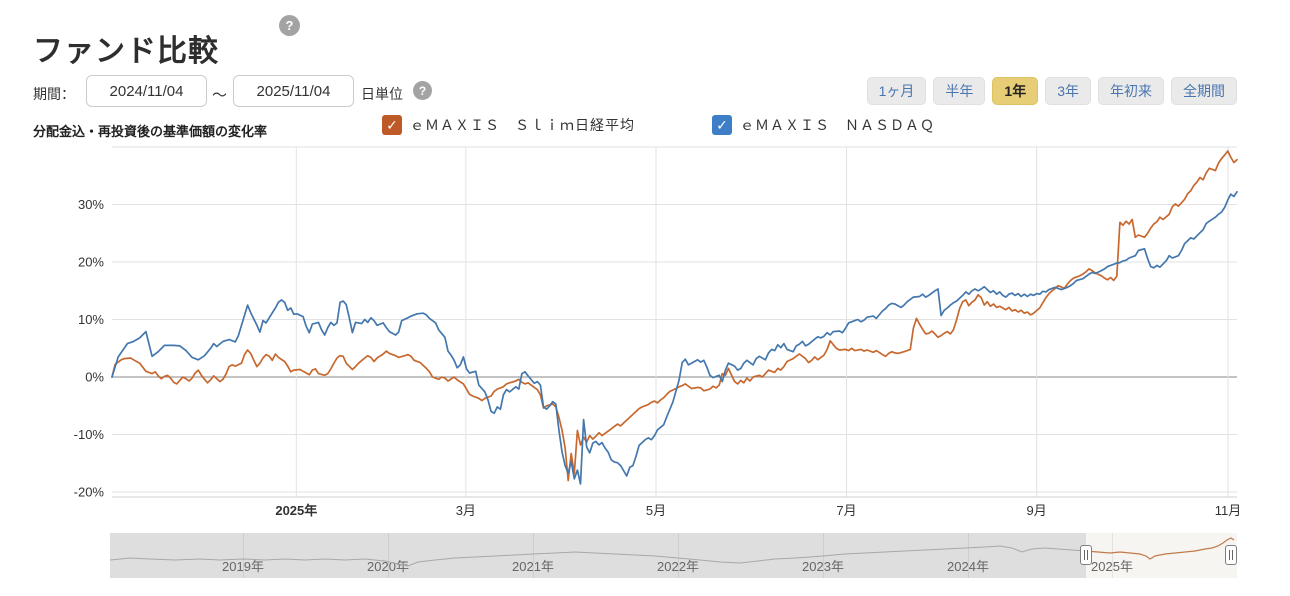 The height and width of the screenshot is (596, 1290). What do you see at coordinates (91, 319) in the screenshot?
I see `y-axis-label-10: 10%` at bounding box center [91, 319].